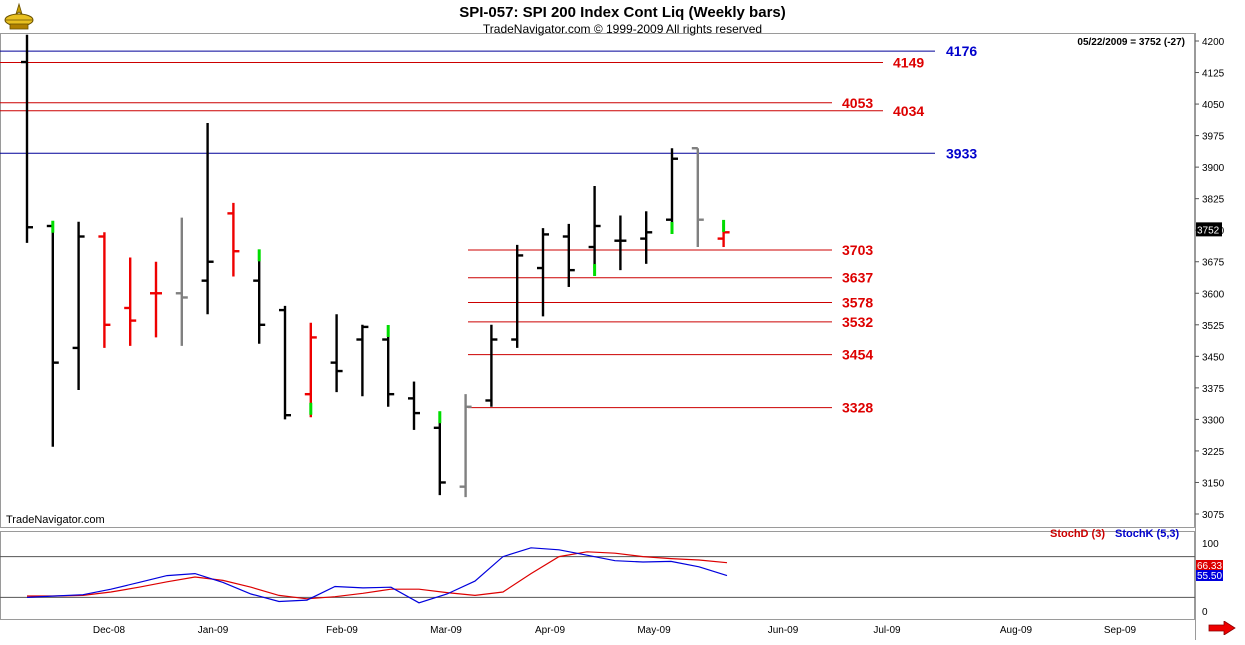 The image size is (1245, 645). What do you see at coordinates (1077, 534) in the screenshot?
I see `stoch-d-legend: StochD (3)` at bounding box center [1077, 534].